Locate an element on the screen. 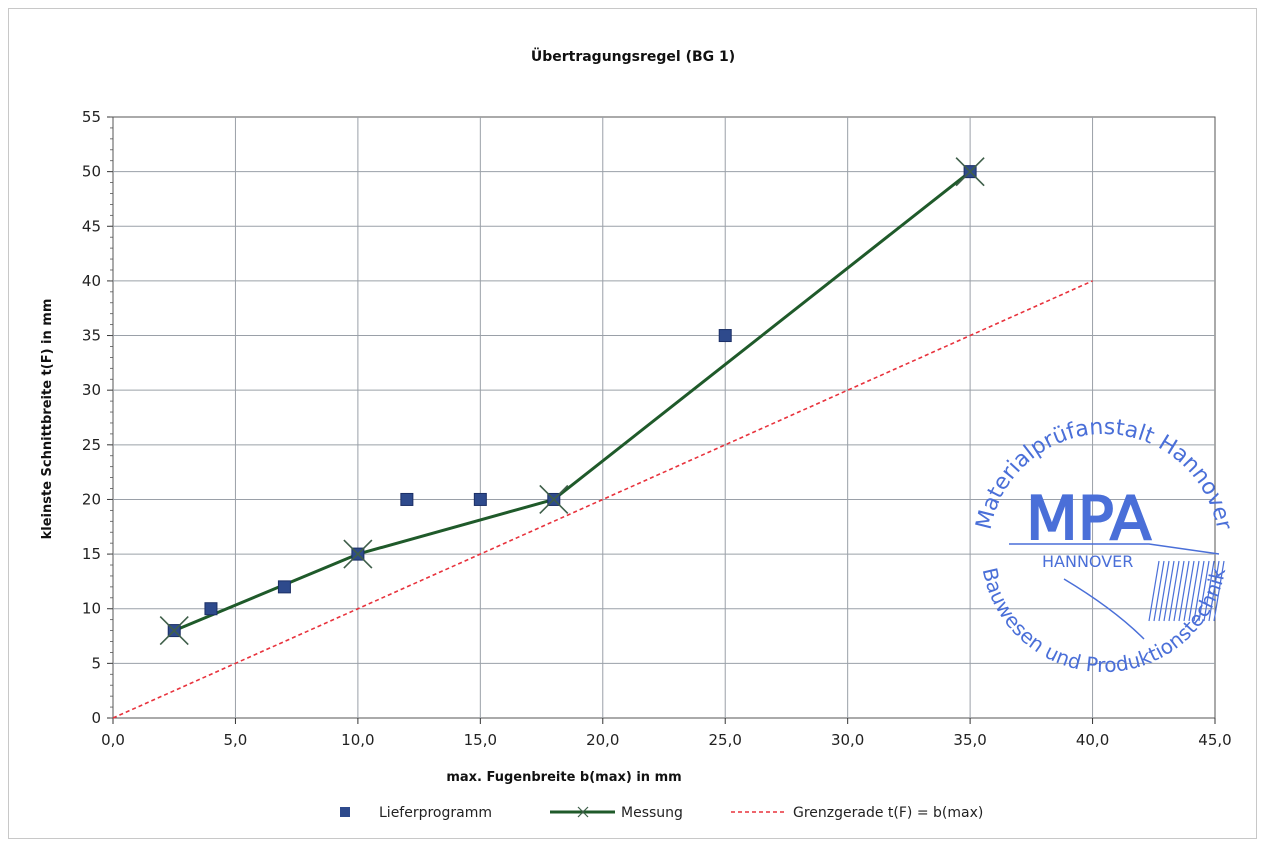  x-tick-label: 30,0 is located at coordinates (847, 740).